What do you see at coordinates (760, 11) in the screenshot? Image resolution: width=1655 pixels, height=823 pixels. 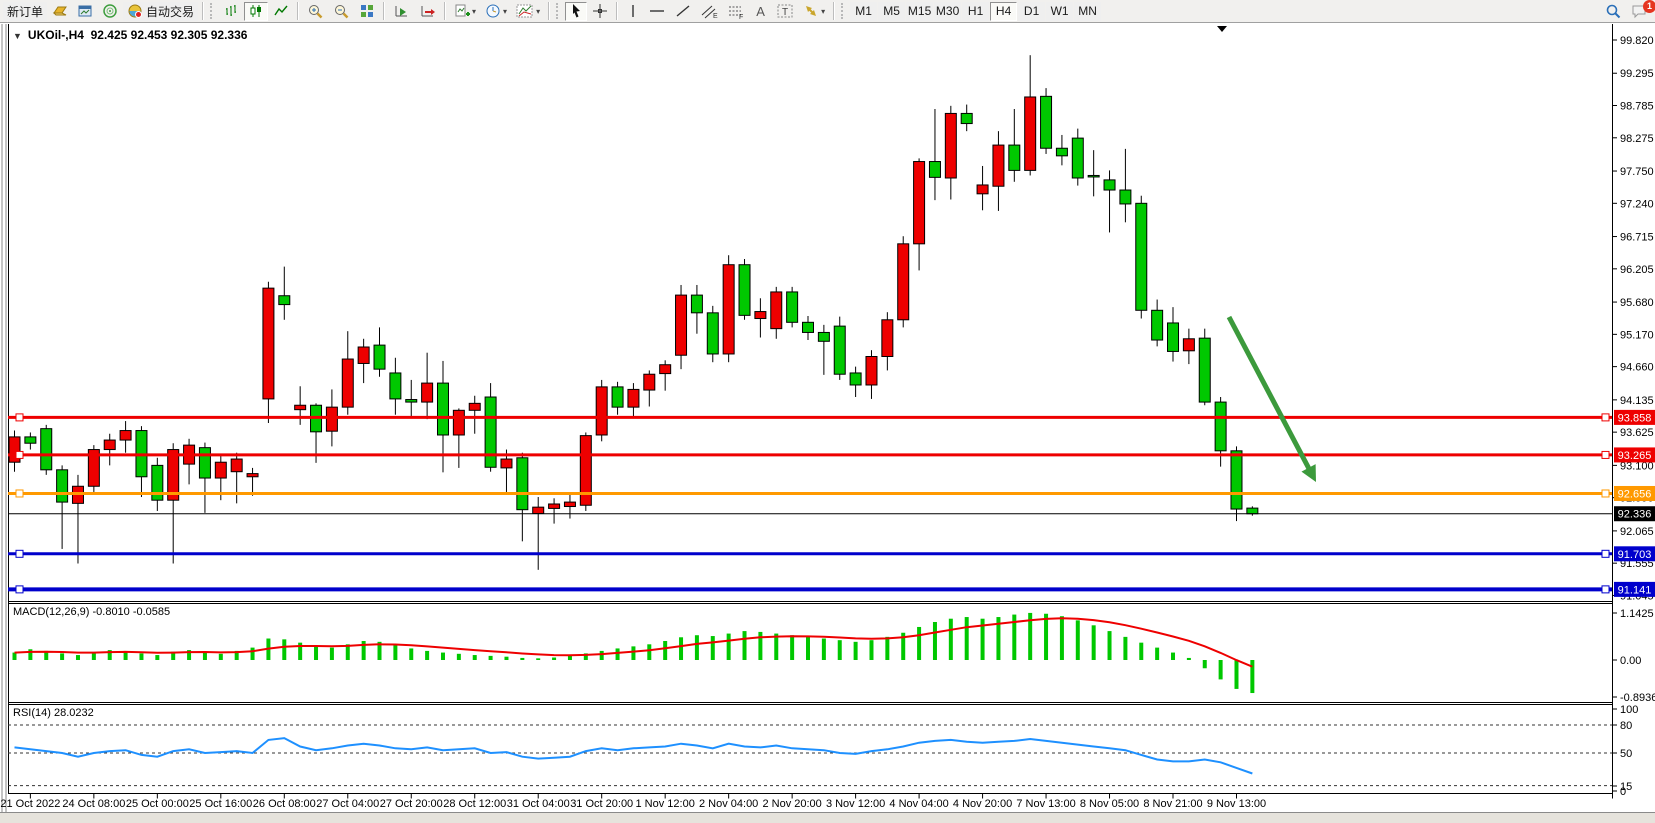 I see `text-tool-button: A` at bounding box center [760, 11].